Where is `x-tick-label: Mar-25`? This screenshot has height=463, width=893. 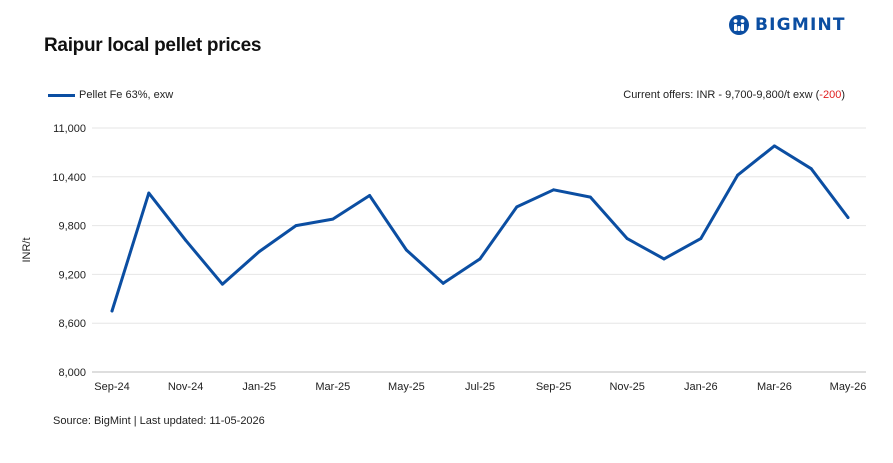 x-tick-label: Mar-25 is located at coordinates (332, 387).